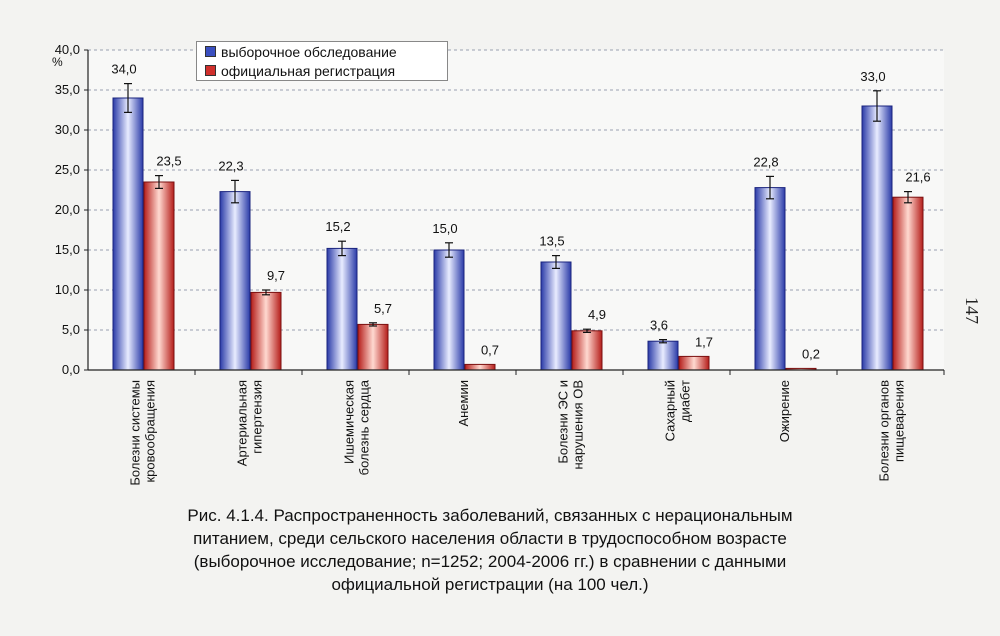 Image resolution: width=1000 pixels, height=636 pixels. Describe the element at coordinates (972, 310) in the screenshot. I see `page-number: 147` at that location.